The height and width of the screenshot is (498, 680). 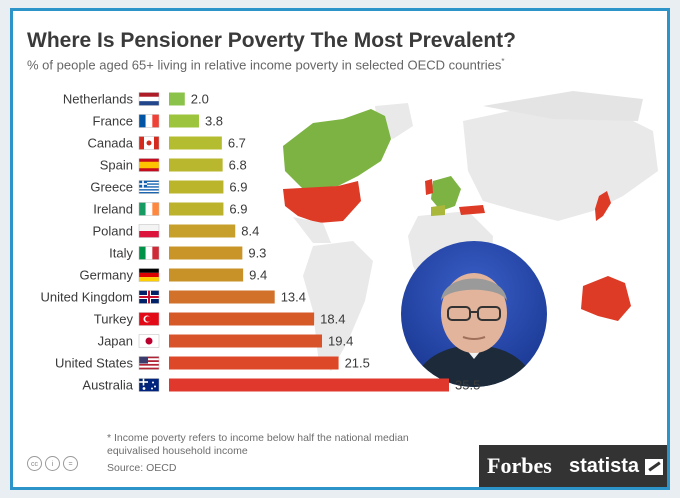 I want to click on bar-turkey, so click(x=242, y=319).